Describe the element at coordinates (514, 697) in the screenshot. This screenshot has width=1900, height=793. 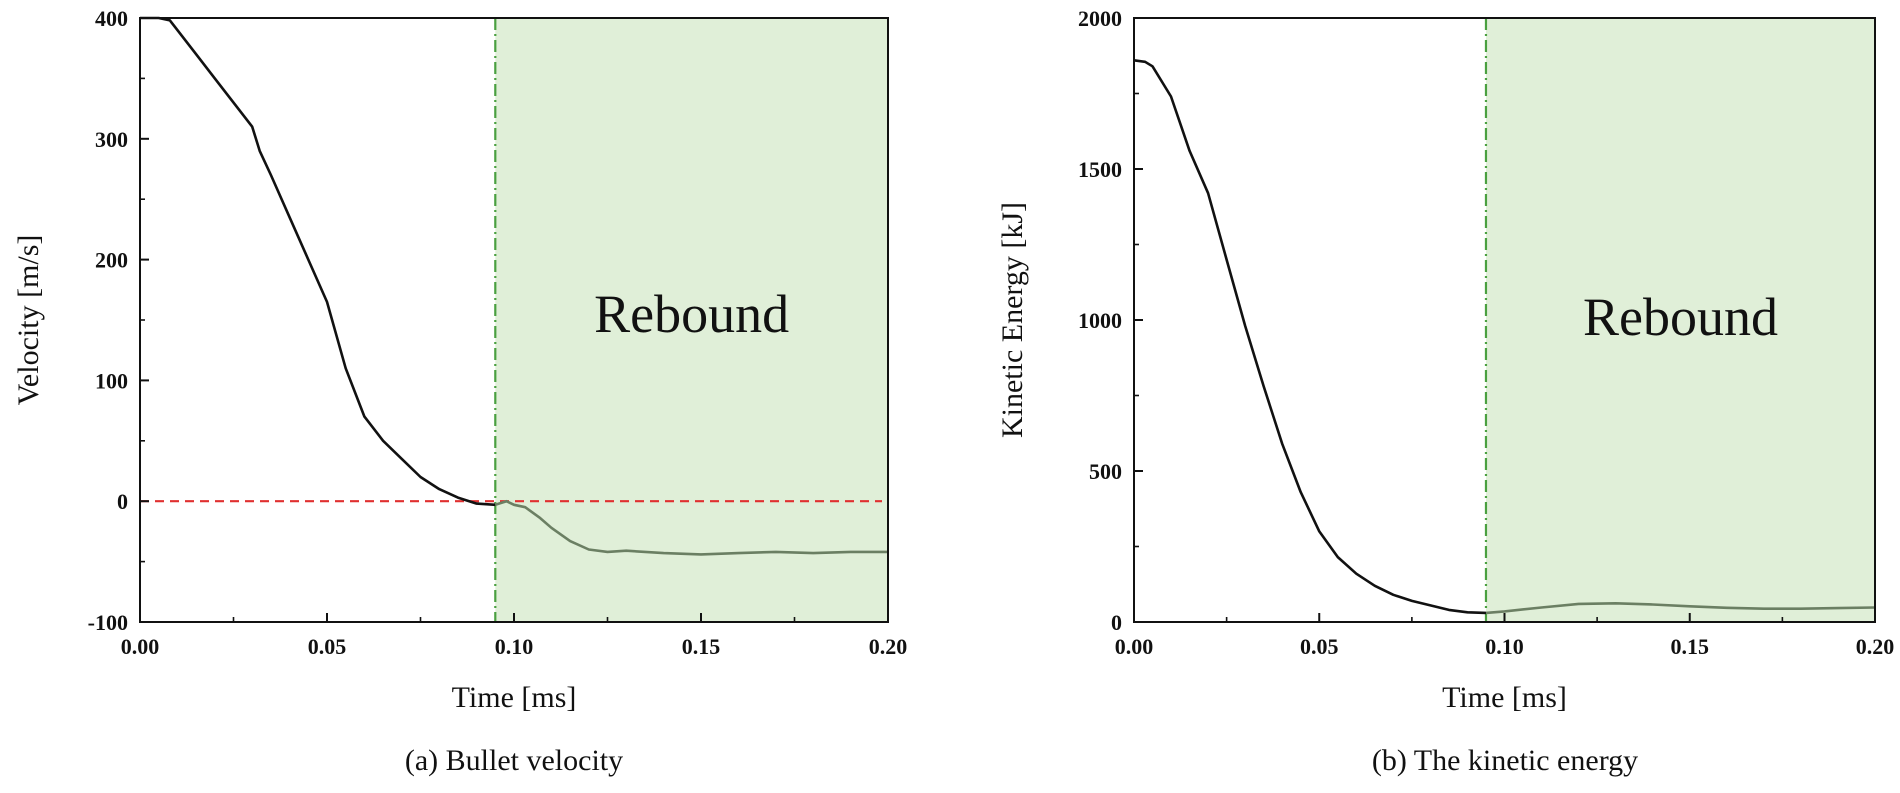
I see `panel-a-x-axis-label: Time [ms]` at that location.